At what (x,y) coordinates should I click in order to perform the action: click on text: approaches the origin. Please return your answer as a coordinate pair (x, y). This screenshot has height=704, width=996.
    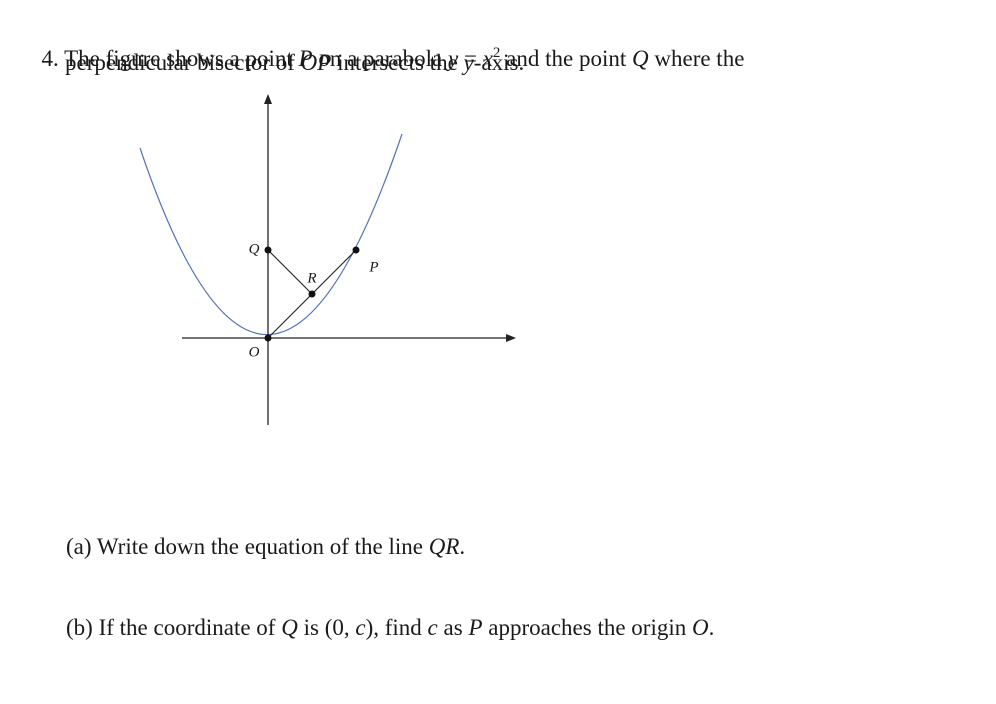
    Looking at the image, I should click on (587, 627).